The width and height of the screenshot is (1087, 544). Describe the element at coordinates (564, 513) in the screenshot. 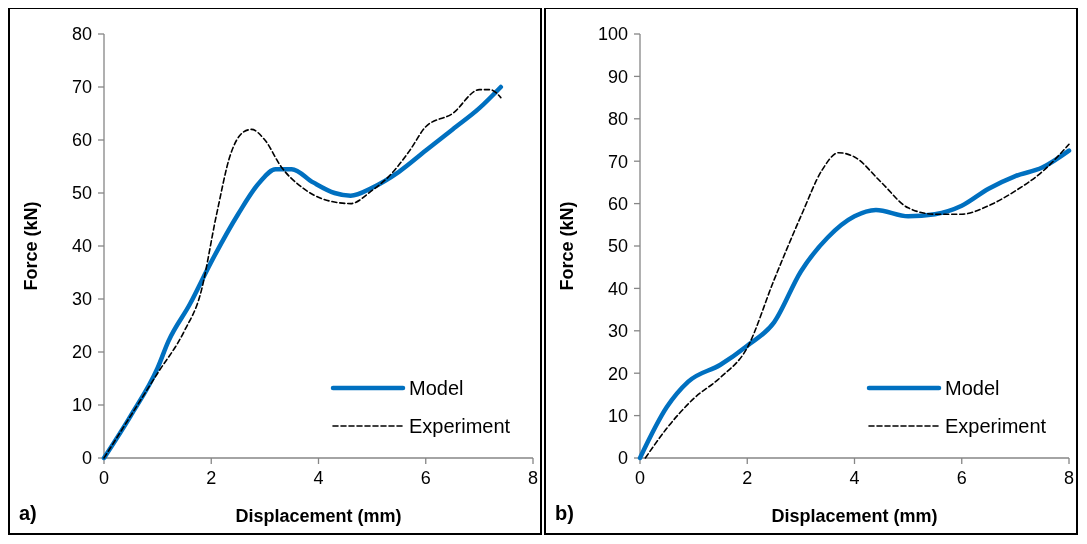

I see `text: b)` at that location.